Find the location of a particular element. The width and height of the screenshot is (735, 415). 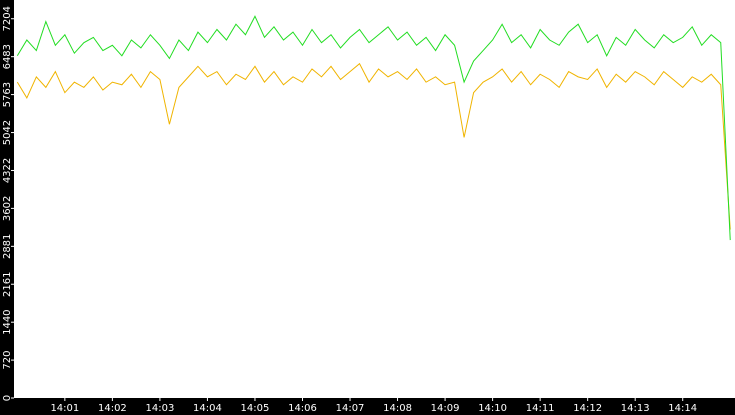

y-tick-label: 6483 is located at coordinates (7, 56).